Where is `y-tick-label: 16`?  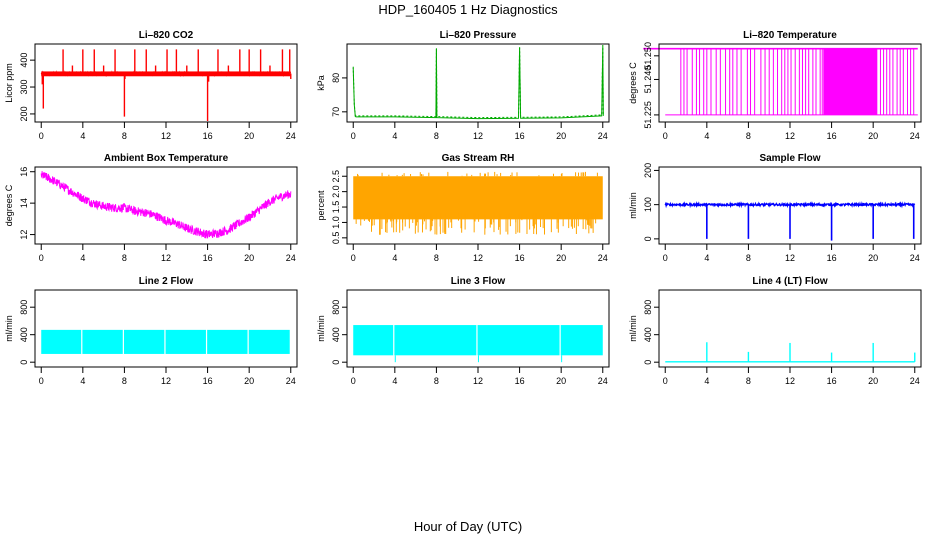 y-tick-label: 16 is located at coordinates (24, 172).